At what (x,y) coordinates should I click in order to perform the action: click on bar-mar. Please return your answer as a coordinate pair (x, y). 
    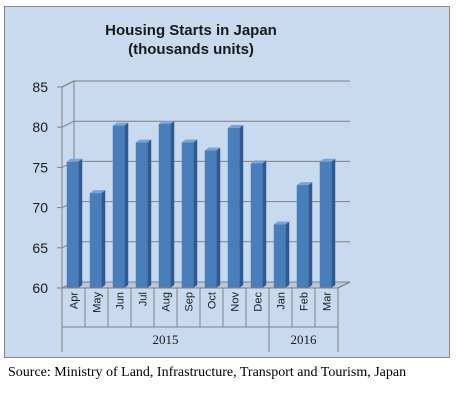
    Looking at the image, I should click on (327, 223).